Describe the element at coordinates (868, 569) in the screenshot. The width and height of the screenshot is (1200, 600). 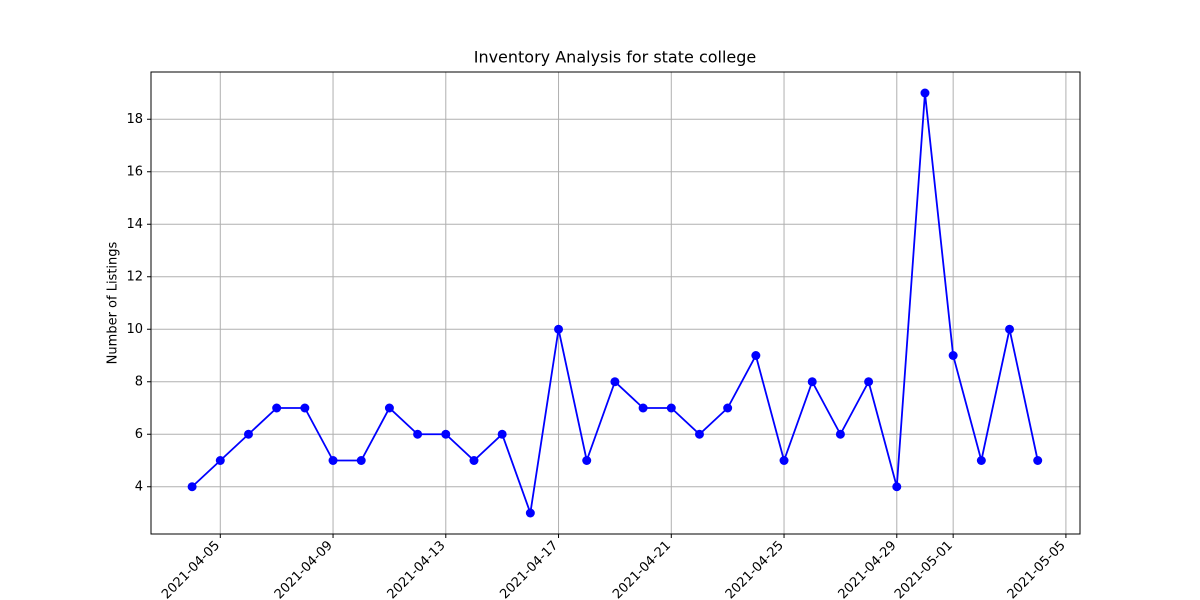
I see `x-tick-label: 2021-04-29` at that location.